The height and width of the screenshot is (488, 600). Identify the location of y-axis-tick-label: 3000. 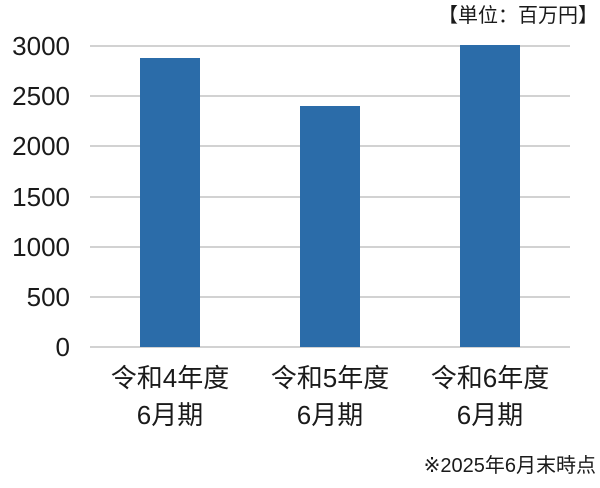
(41, 46).